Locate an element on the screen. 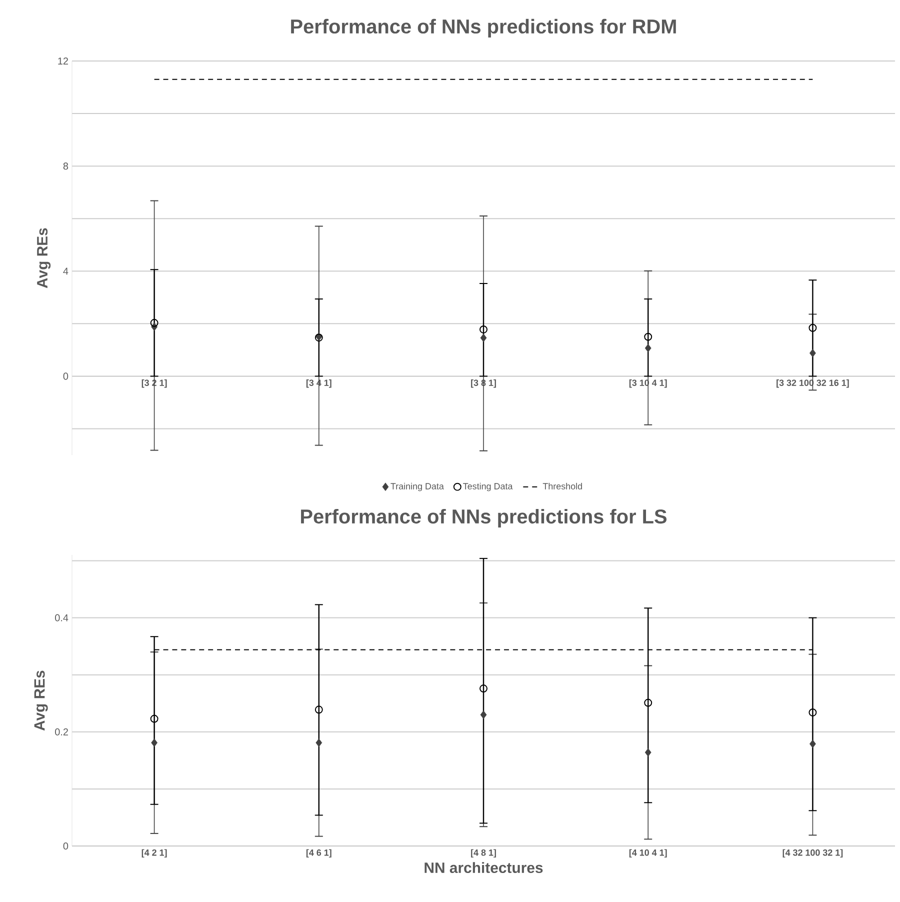  y-tick-label: 0.4 is located at coordinates (61, 618).